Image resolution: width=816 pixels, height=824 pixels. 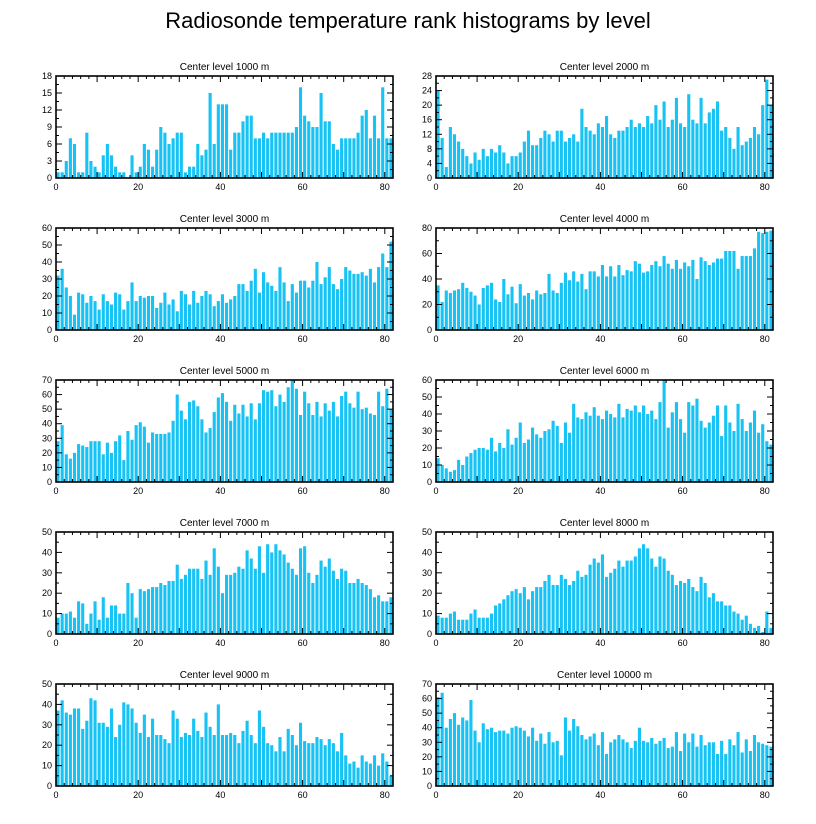 I want to click on y-tick-label: 9, so click(x=49, y=127).